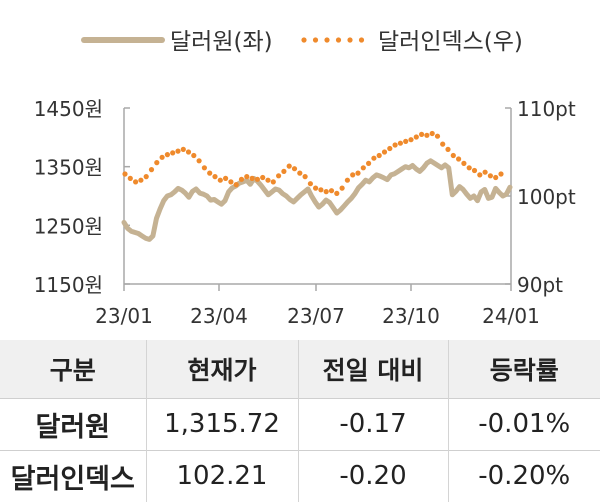 This screenshot has width=600, height=504. Describe the element at coordinates (372, 476) in the screenshot. I see `daily-change: -0.20` at that location.